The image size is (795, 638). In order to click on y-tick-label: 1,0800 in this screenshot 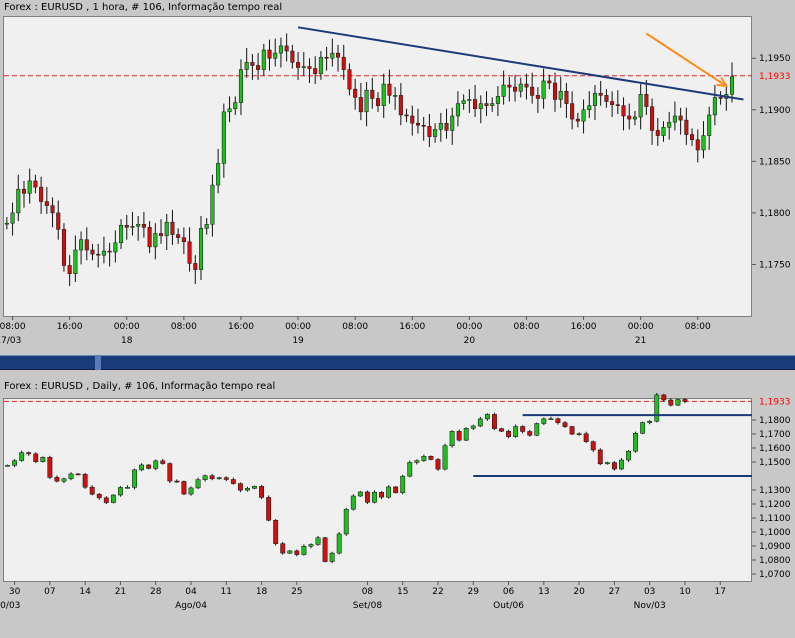, I will do `click(775, 561)`.